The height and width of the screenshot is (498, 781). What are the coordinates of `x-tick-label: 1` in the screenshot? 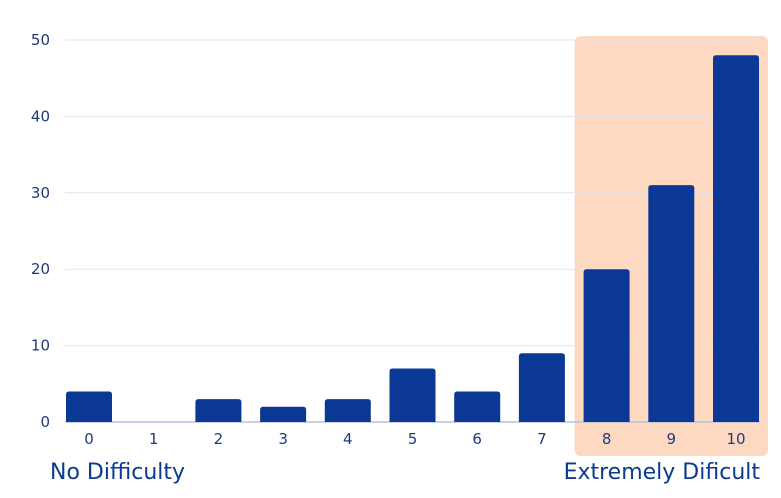 It's located at (154, 439).